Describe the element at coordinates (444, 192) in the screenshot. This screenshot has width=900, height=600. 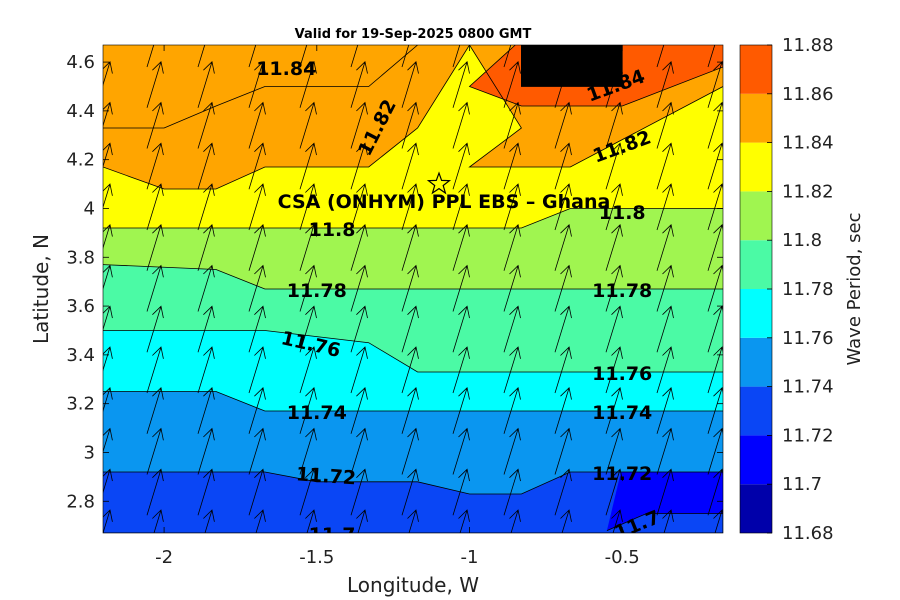
I see `site-layer: CSA (ONHYM) PPL EBS – Ghana` at that location.